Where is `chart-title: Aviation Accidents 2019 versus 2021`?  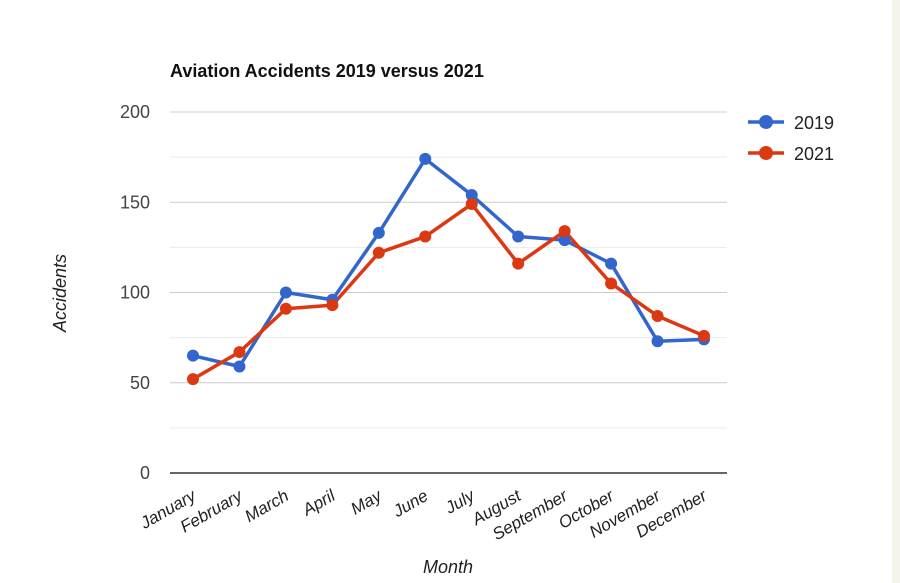
chart-title: Aviation Accidents 2019 versus 2021 is located at coordinates (327, 71).